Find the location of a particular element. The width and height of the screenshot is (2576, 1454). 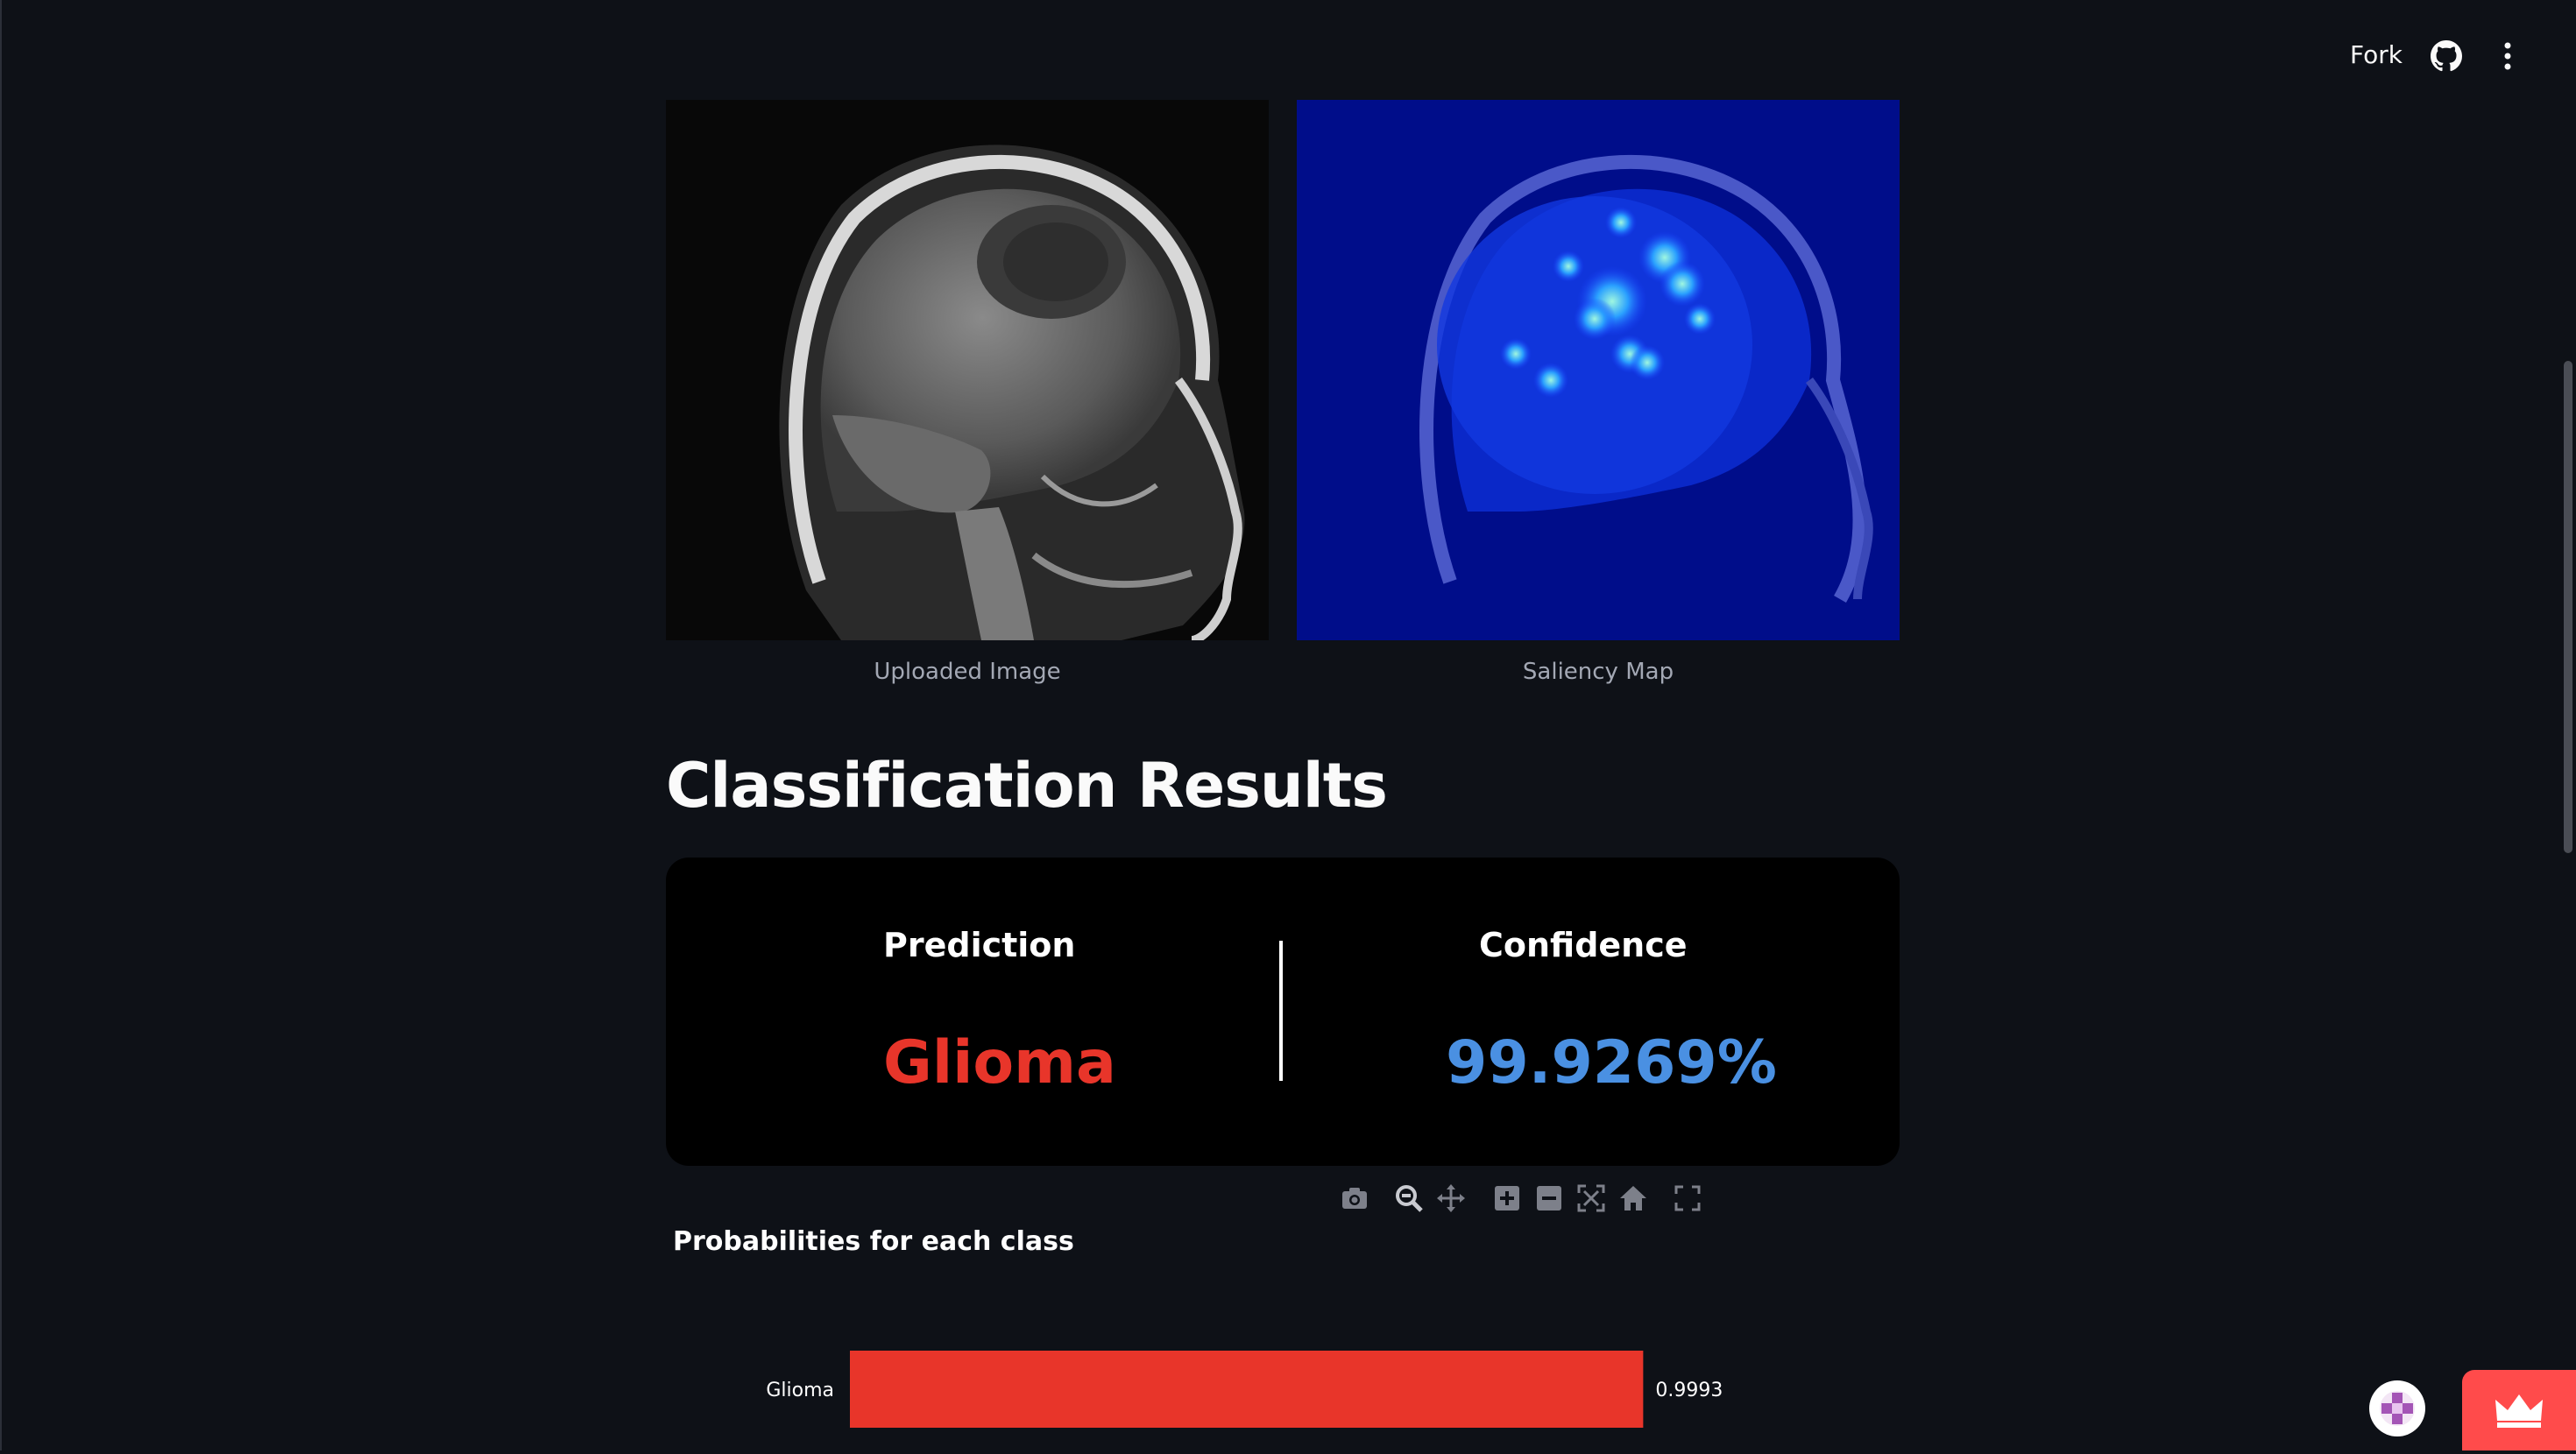

zoom-in-icon is located at coordinates (1507, 1198).